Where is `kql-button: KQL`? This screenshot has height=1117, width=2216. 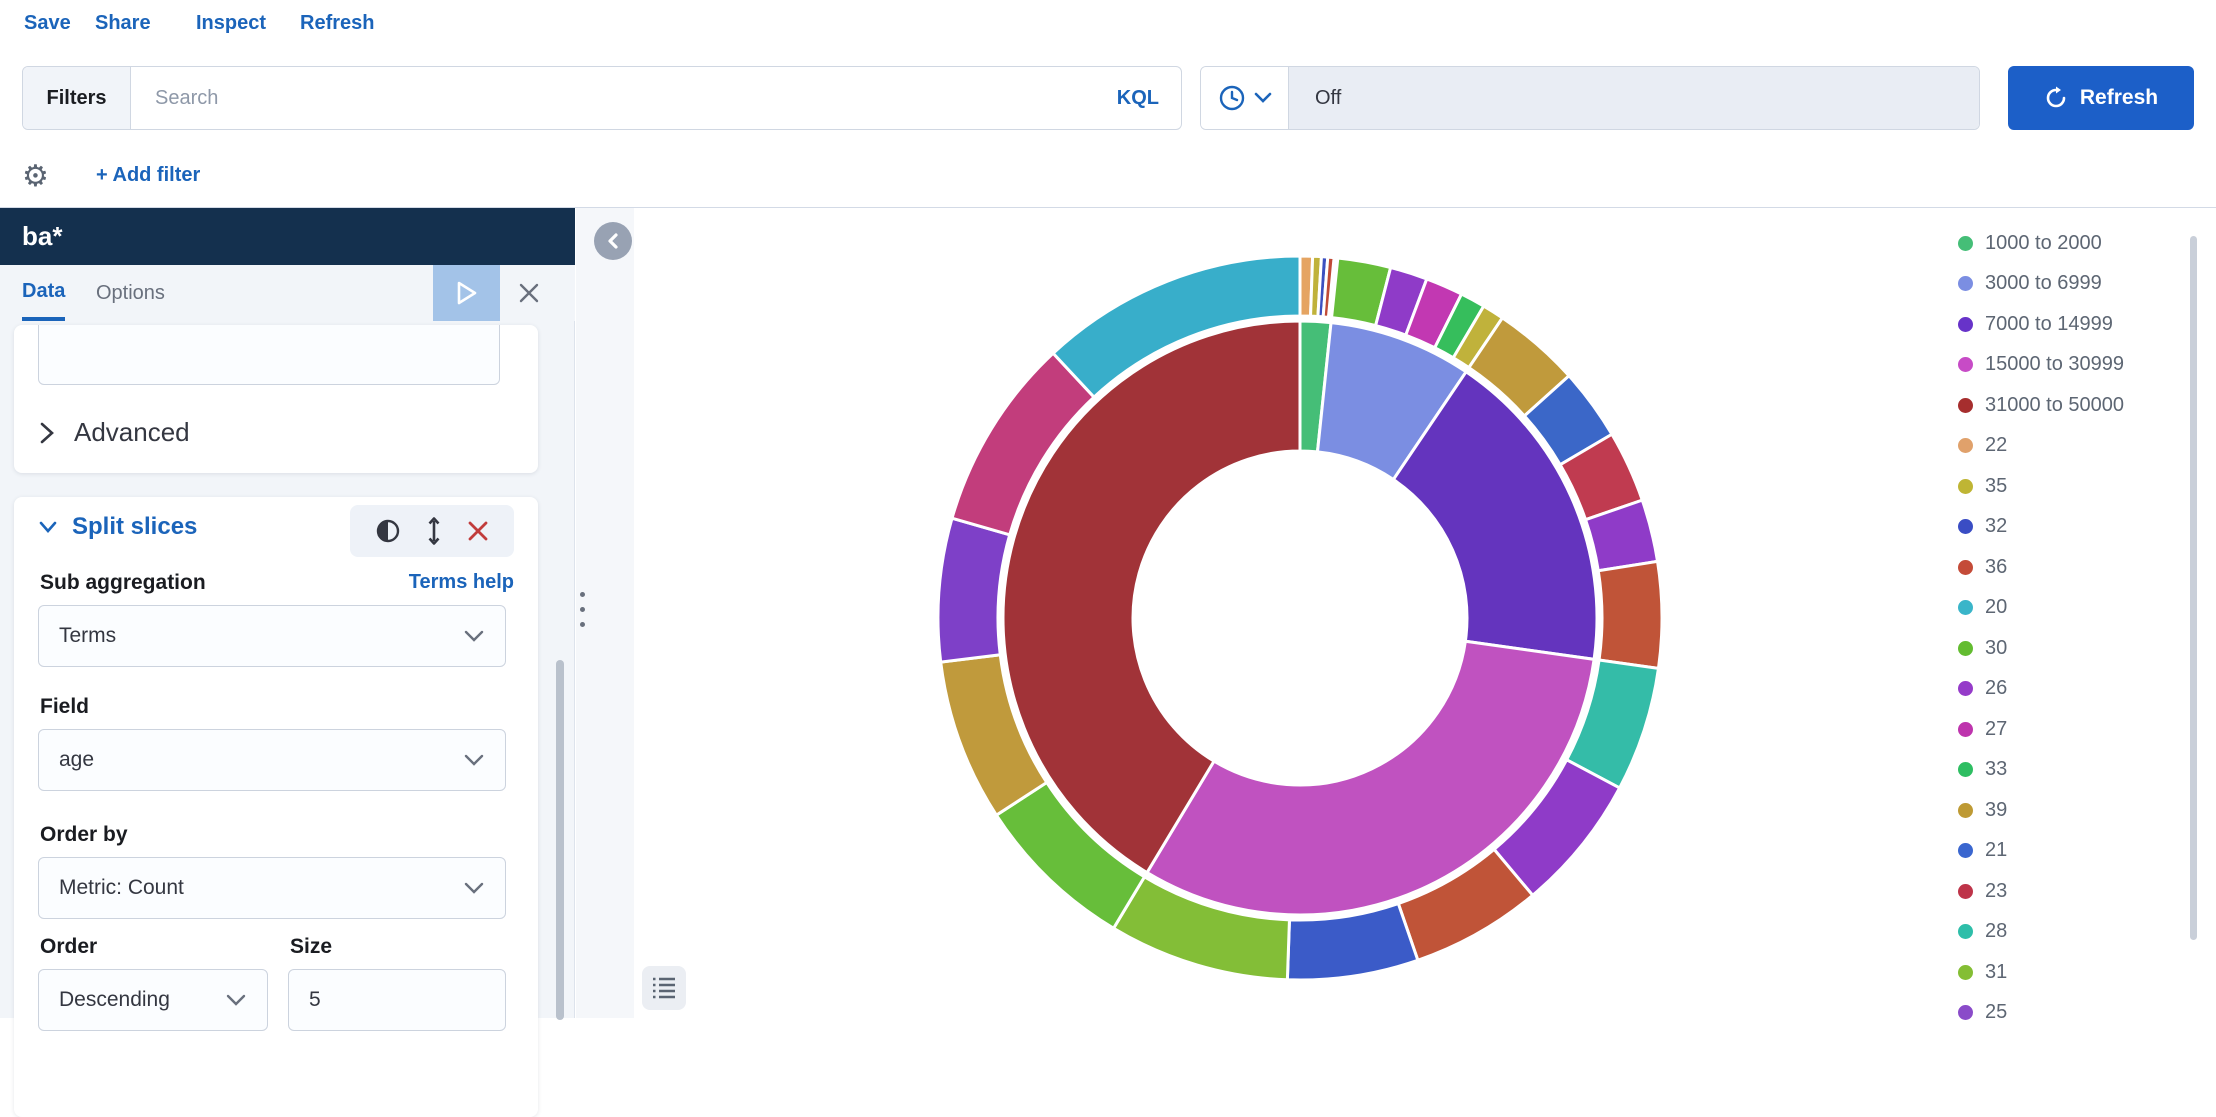 kql-button: KQL is located at coordinates (1137, 97).